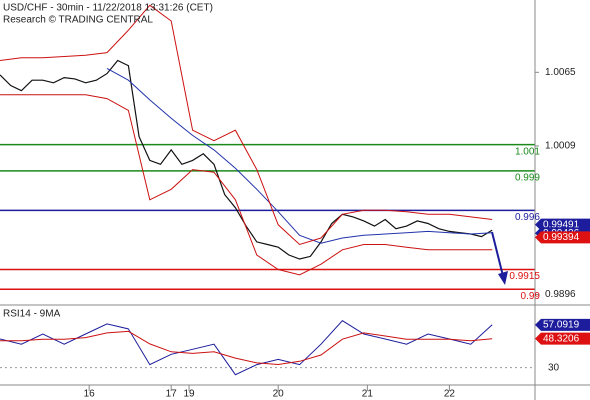  I want to click on level-label: 0.999, so click(527, 178).